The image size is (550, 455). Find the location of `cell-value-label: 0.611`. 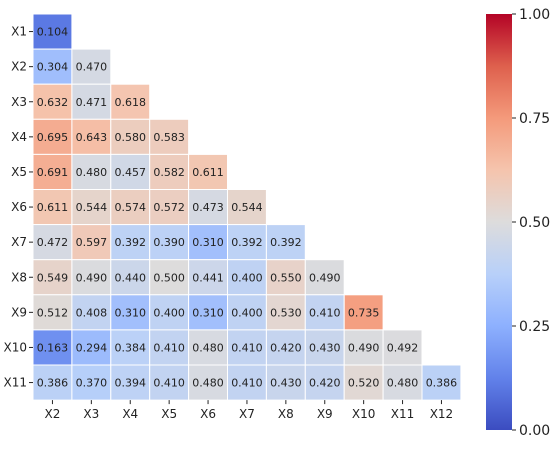

cell-value-label: 0.611 is located at coordinates (208, 172).